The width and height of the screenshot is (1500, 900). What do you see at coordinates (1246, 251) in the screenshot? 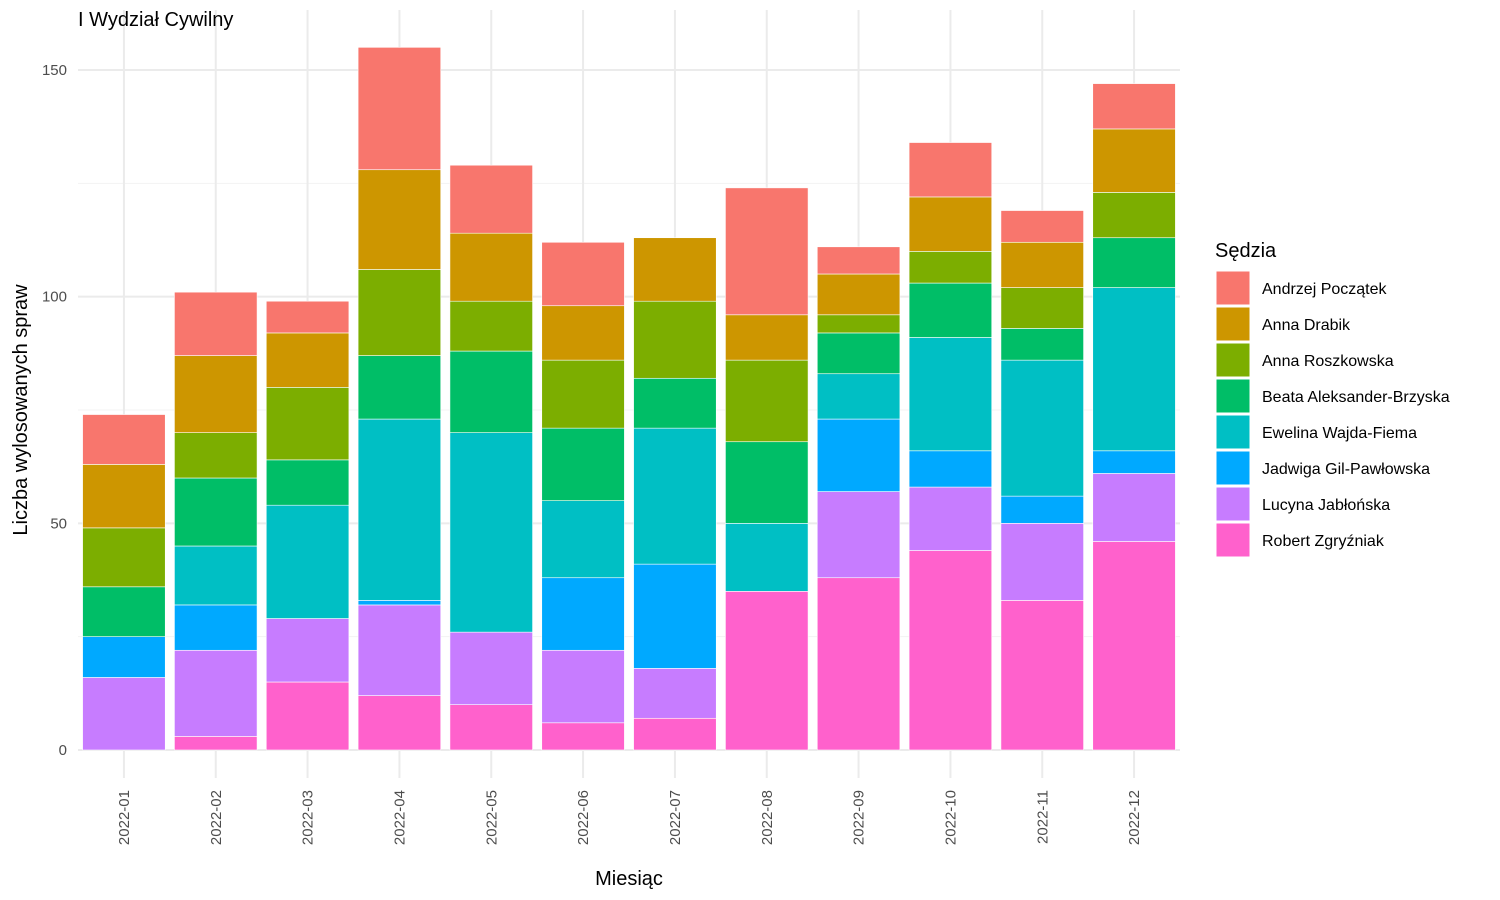
I see `legend-title: Sędzia` at bounding box center [1246, 251].